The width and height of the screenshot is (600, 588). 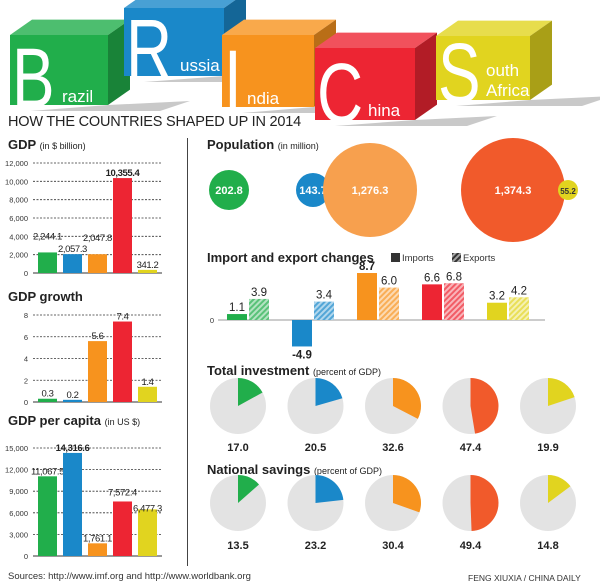 What do you see at coordinates (73, 448) in the screenshot?
I see `data-label: 14,316.6` at bounding box center [73, 448].